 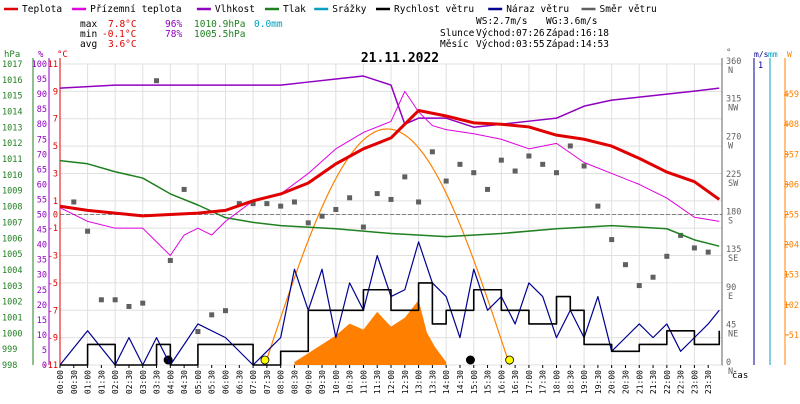 I want to click on x-tick-label: 19:30, so click(x=598, y=382).